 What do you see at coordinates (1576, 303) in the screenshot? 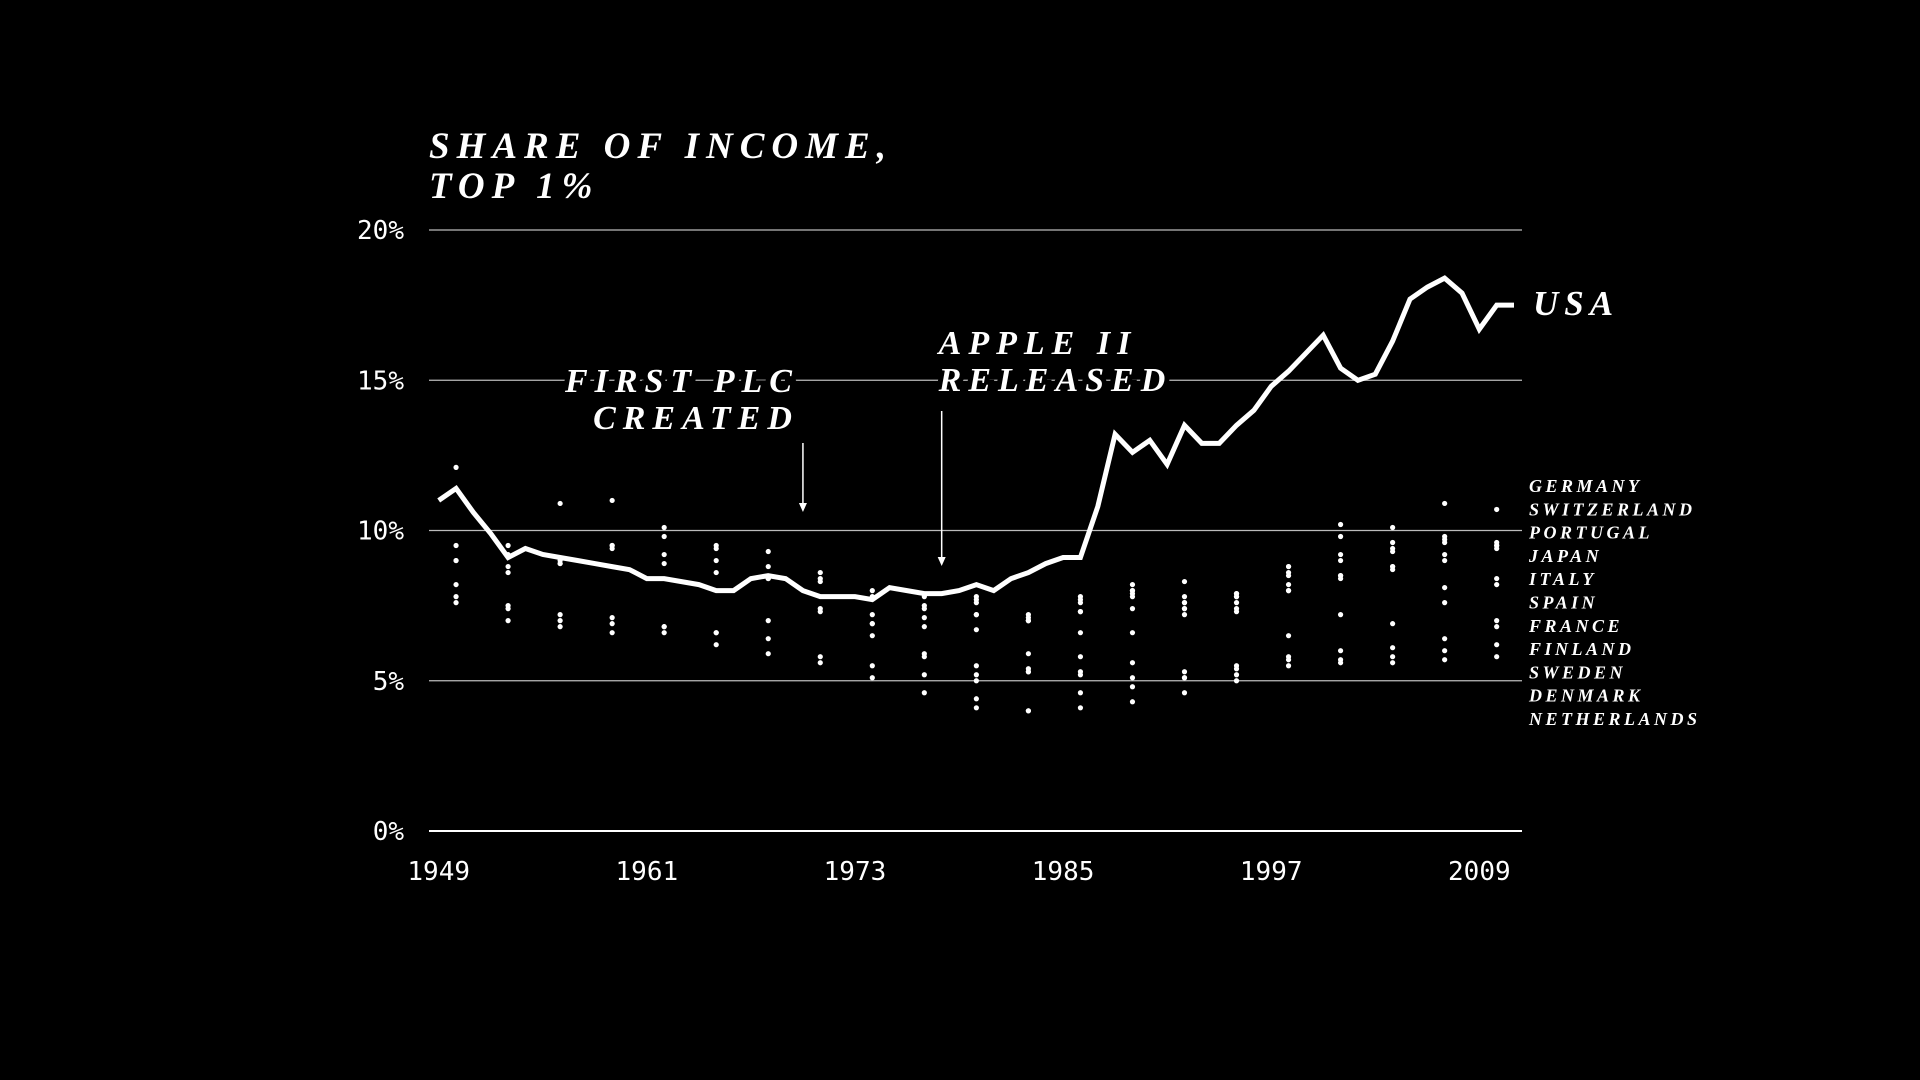
I see `series-label: USA` at bounding box center [1576, 303].